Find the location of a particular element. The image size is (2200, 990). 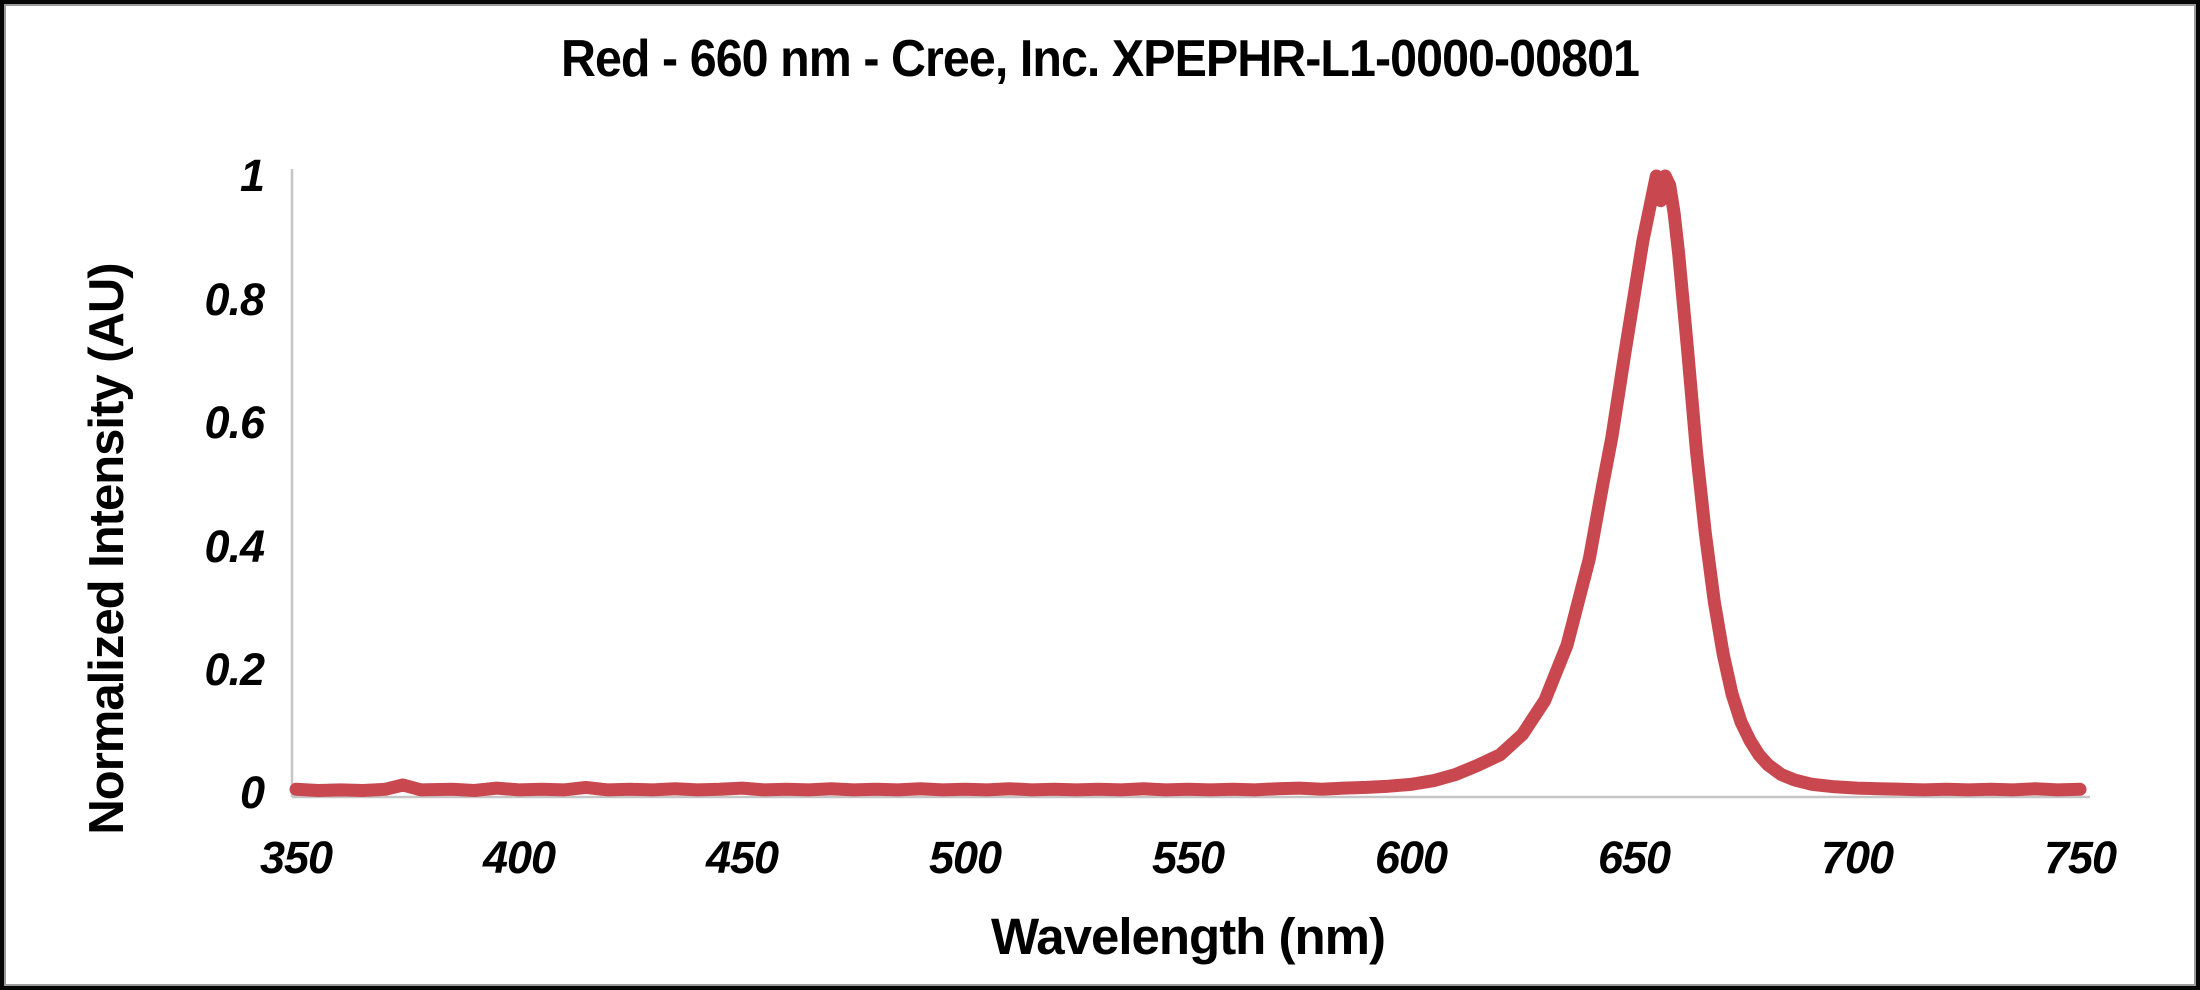

x-tick-label: 700 is located at coordinates (1857, 857).